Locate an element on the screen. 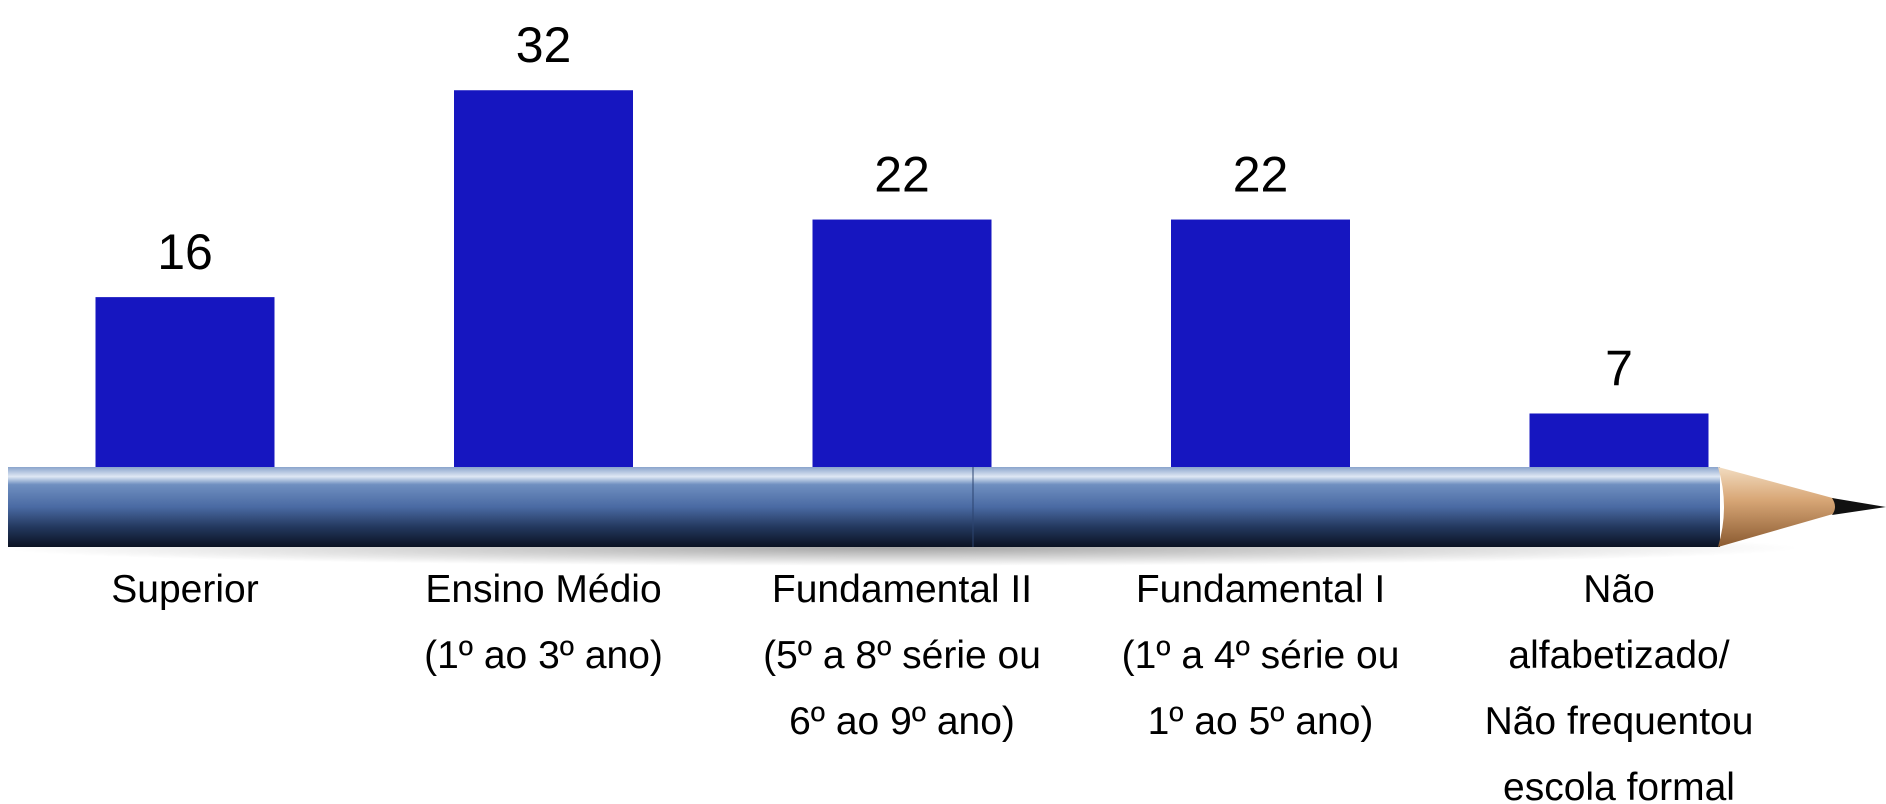 This screenshot has width=1886, height=804. category-label: Superior is located at coordinates (185, 589).